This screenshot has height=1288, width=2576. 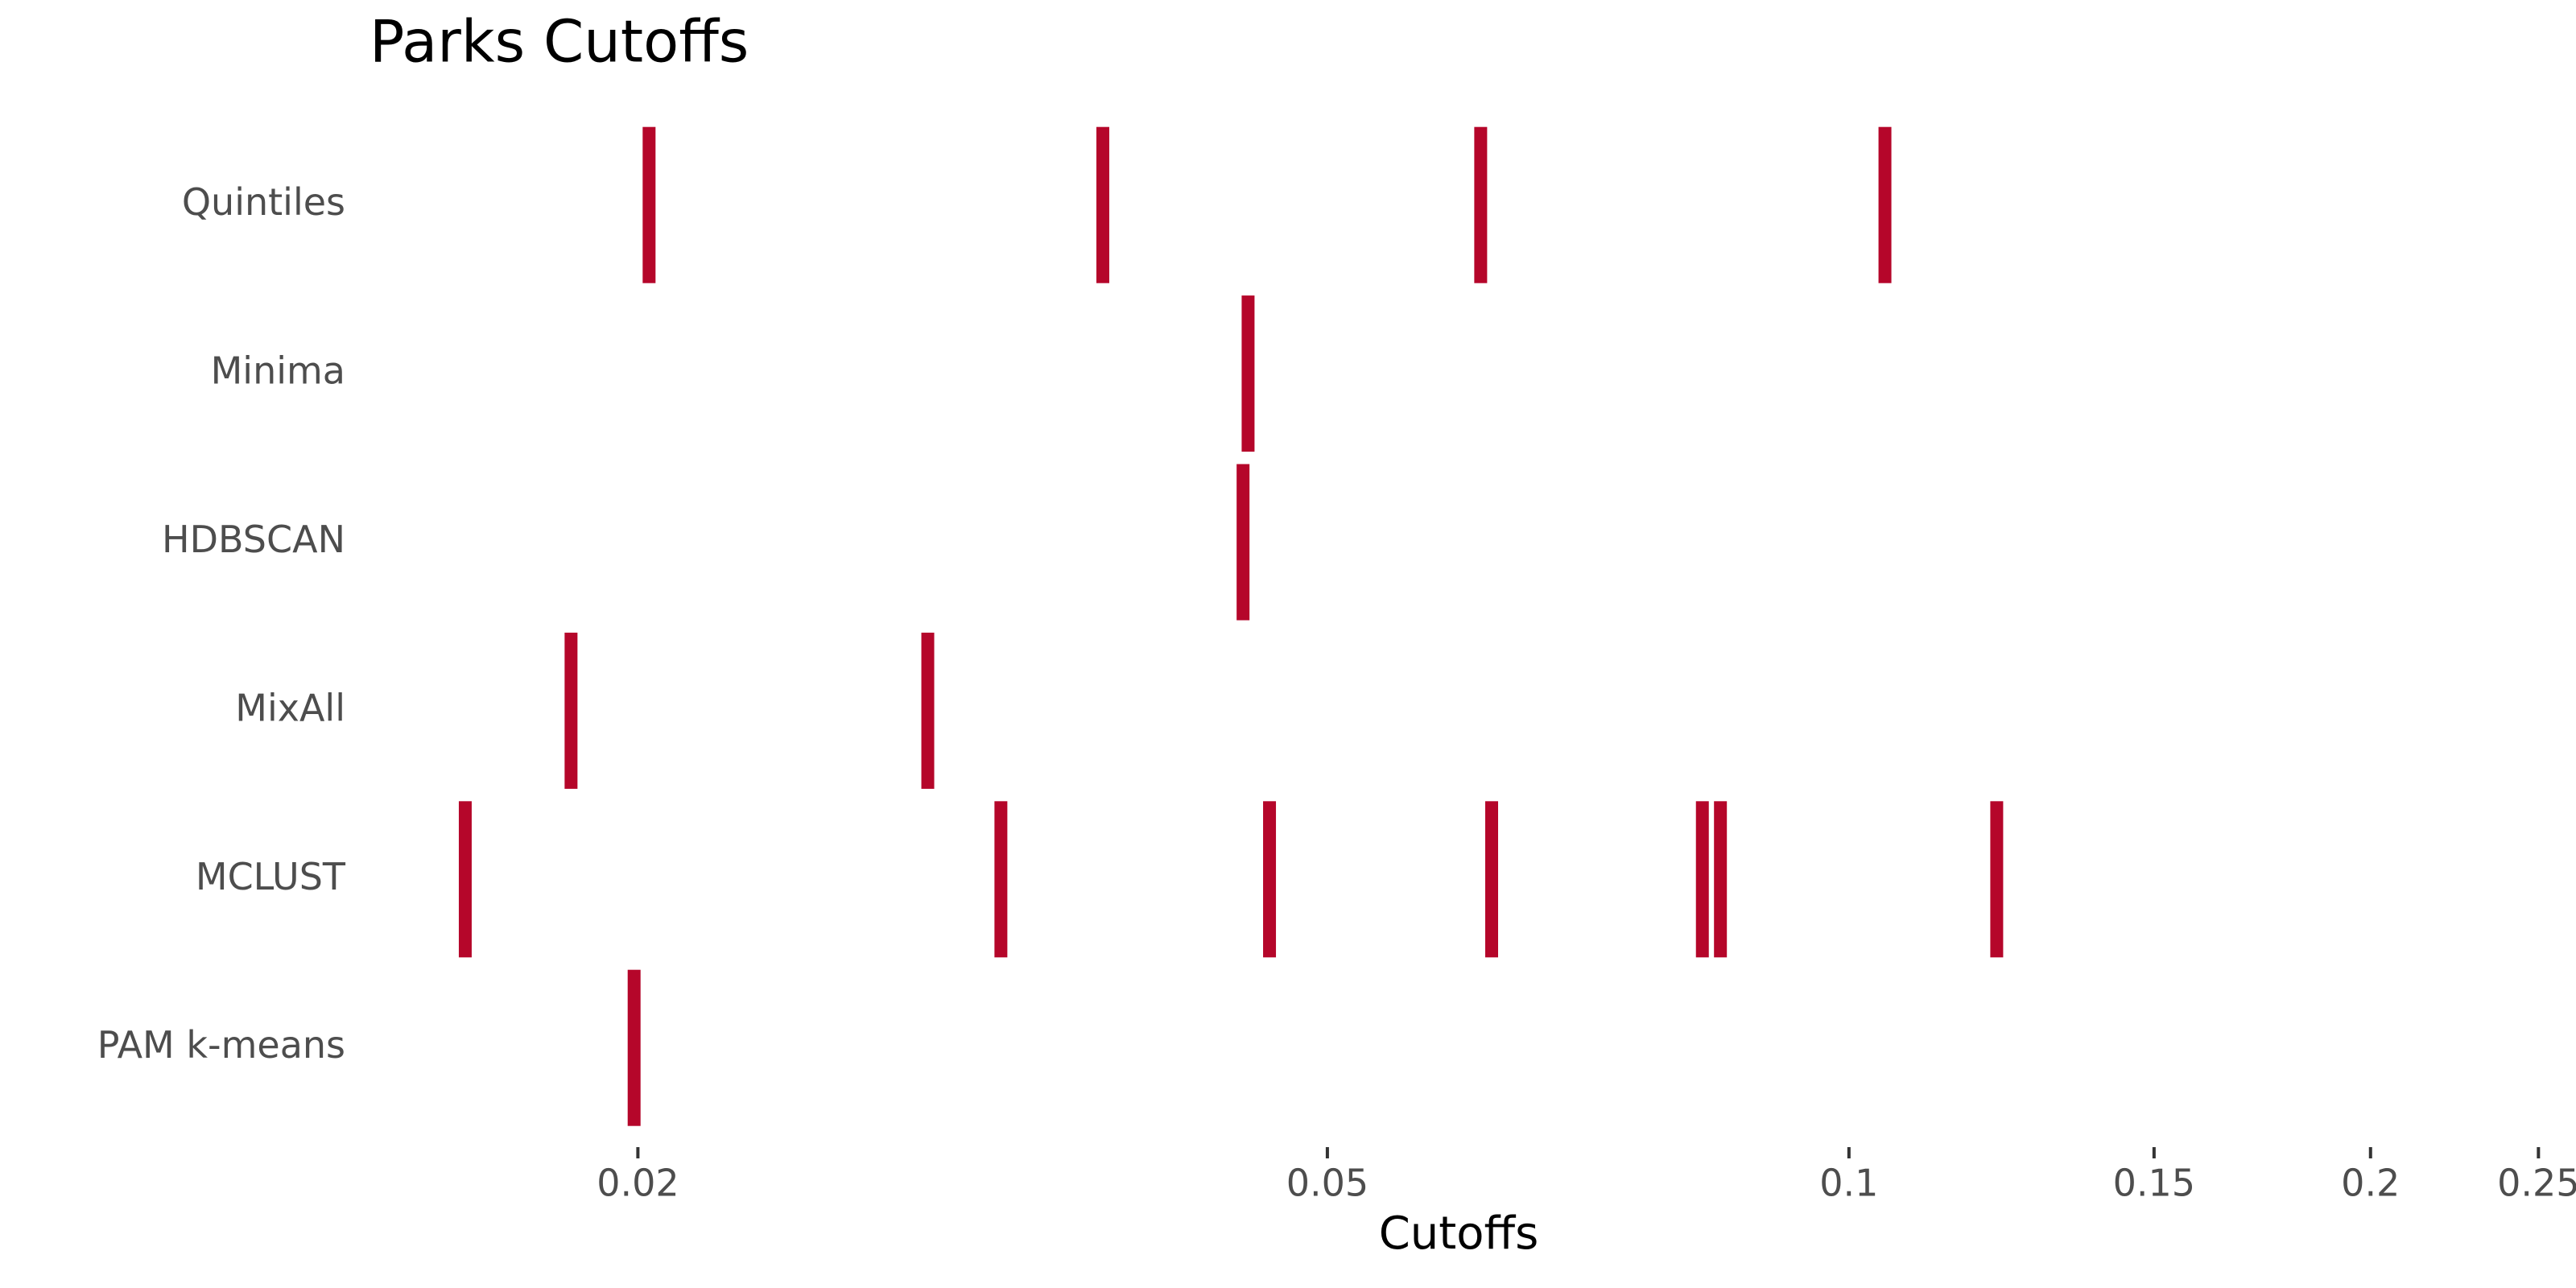 What do you see at coordinates (2536, 1183) in the screenshot?
I see `x-tick-label: 0.25` at bounding box center [2536, 1183].